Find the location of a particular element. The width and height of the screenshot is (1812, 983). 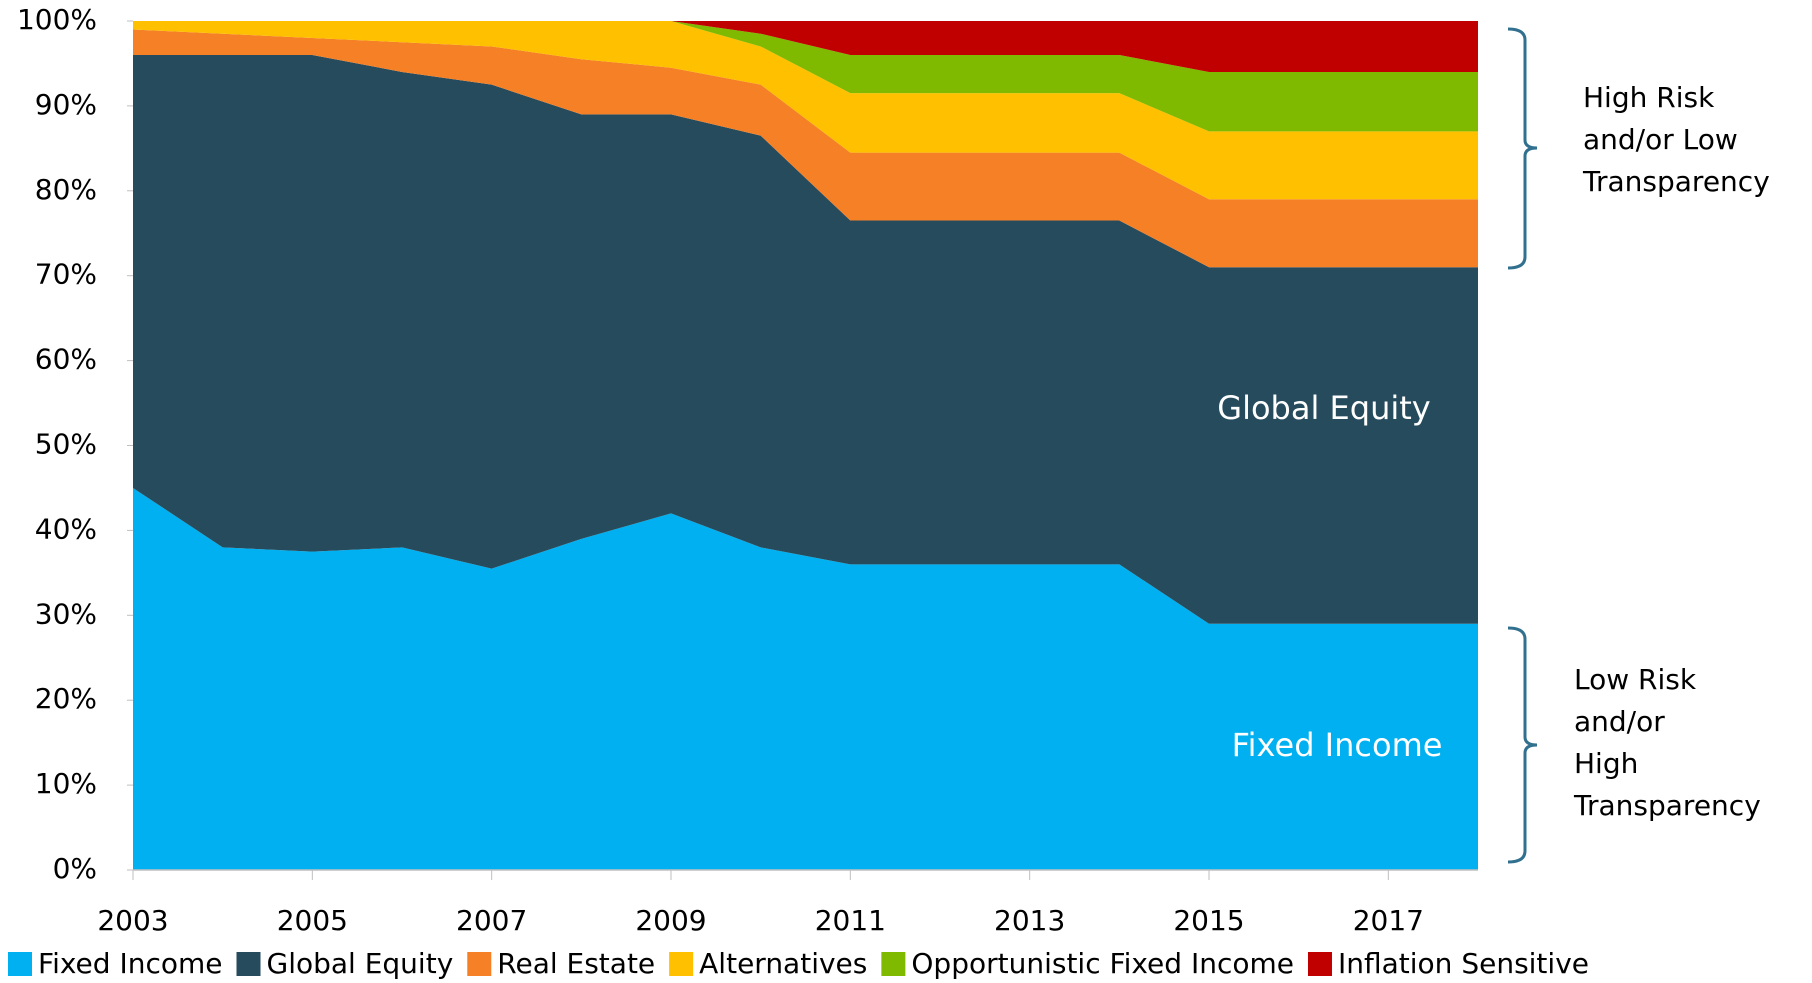

x-tick-label: 2003 is located at coordinates (132, 920).